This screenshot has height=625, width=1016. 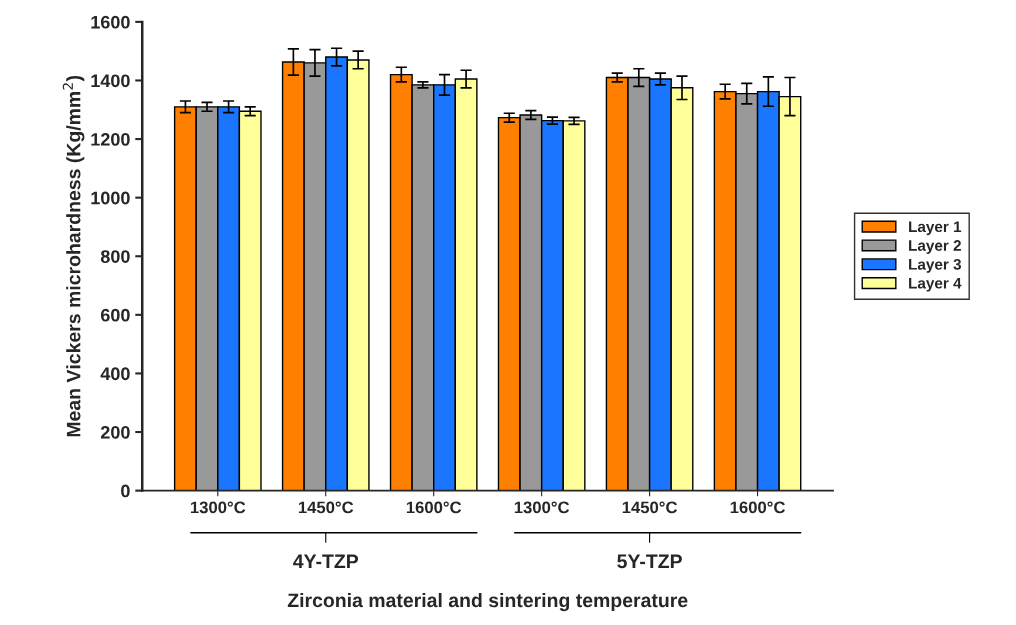 I want to click on text: 5Y-TZP, so click(x=649, y=561).